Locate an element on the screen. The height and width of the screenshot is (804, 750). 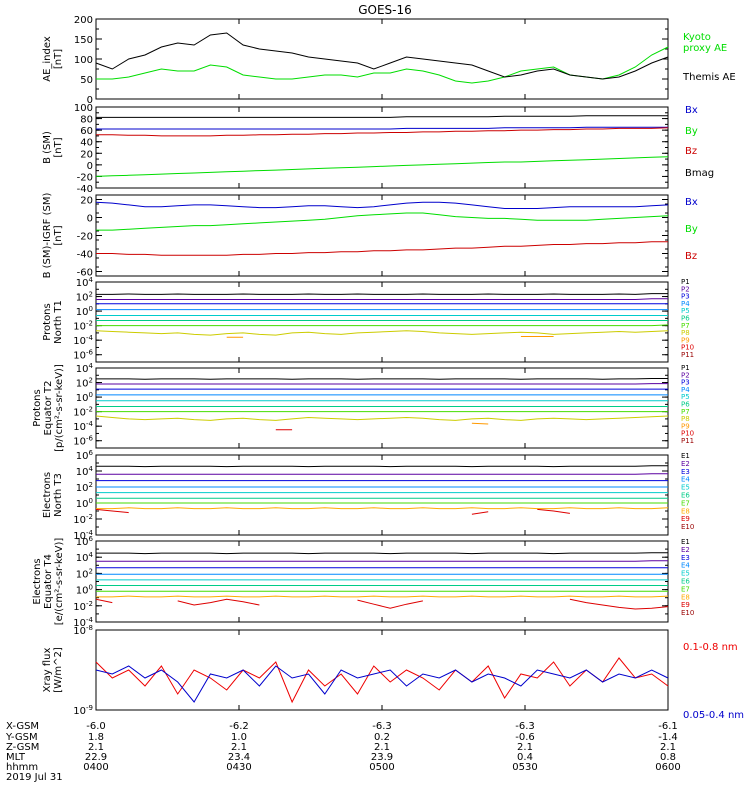
y-tick-label: 200 is located at coordinates (83, 20).